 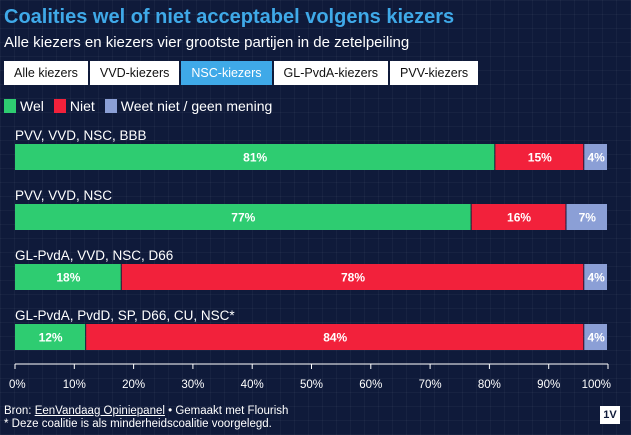 I want to click on legend-label-niet: Niet, so click(x=82, y=106).